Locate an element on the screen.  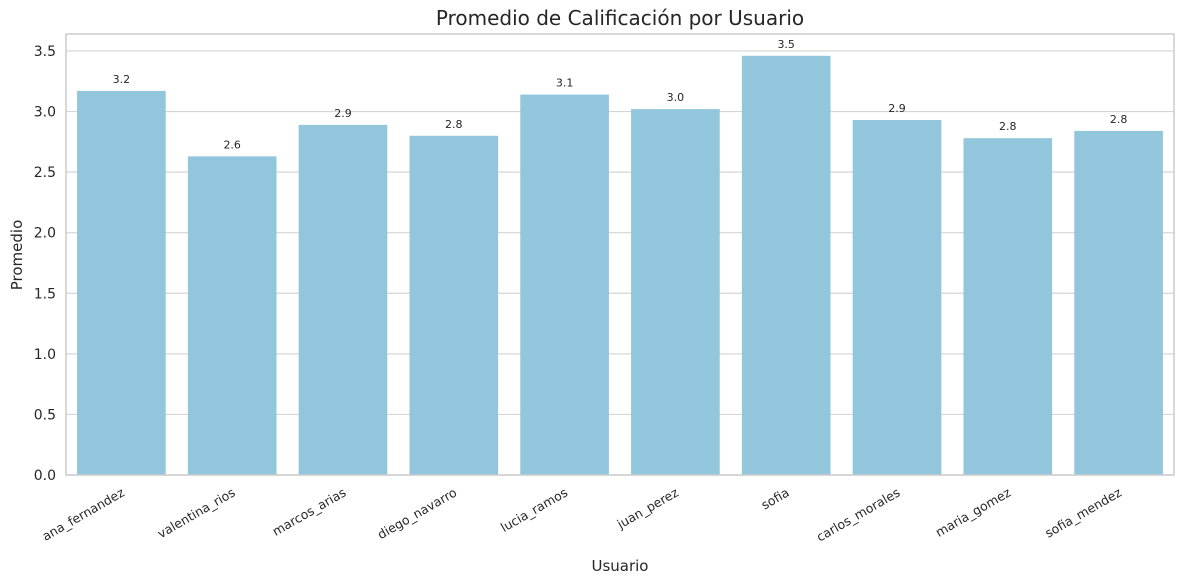
data-label: 2.6 is located at coordinates (232, 144).